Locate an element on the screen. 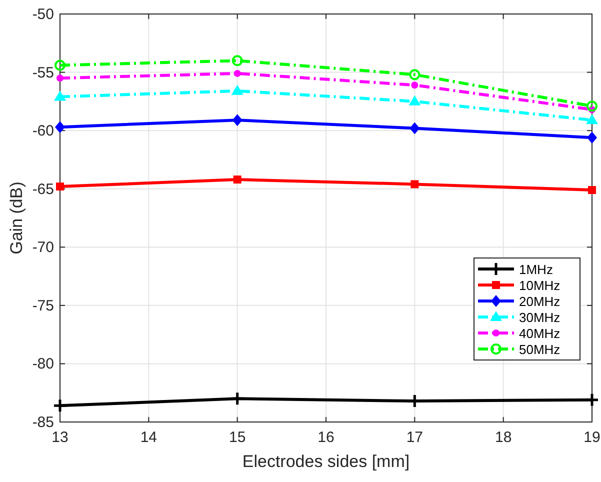 The image size is (601, 482). y-tick-label: -75 is located at coordinates (43, 305).